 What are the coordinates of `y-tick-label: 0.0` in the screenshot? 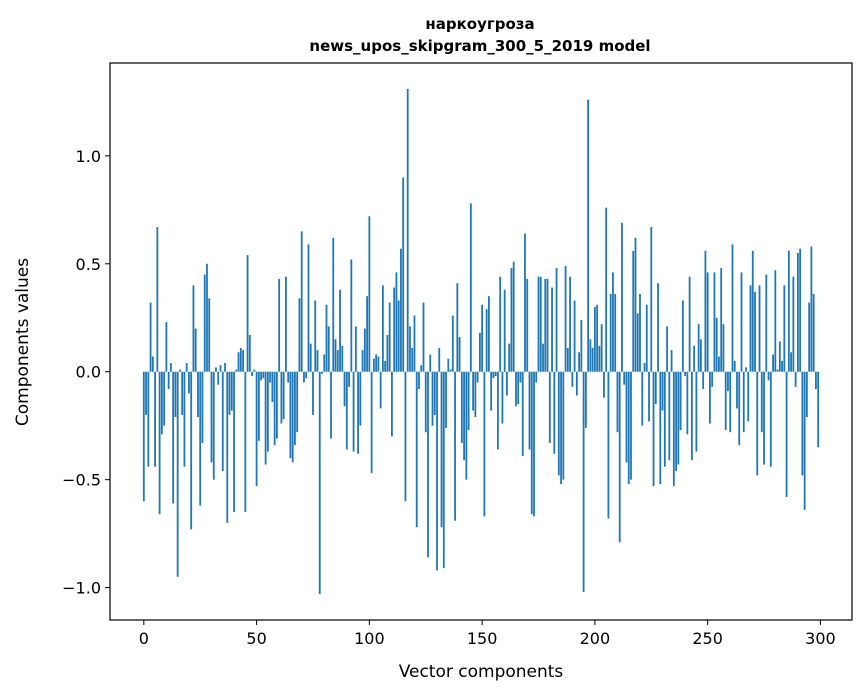 It's located at (88, 372).